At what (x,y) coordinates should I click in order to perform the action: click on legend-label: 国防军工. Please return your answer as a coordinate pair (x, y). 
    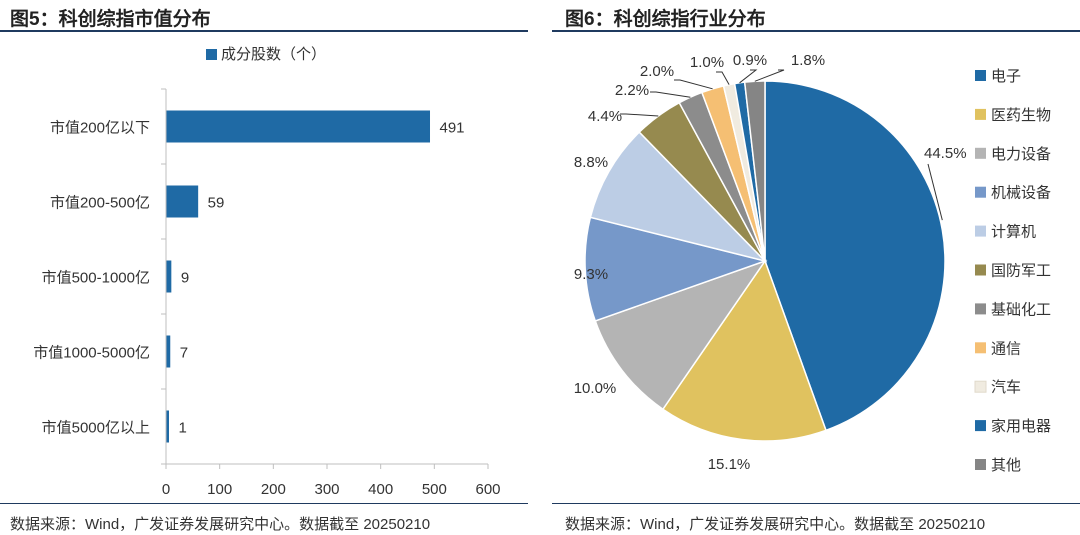
    Looking at the image, I should click on (1021, 271).